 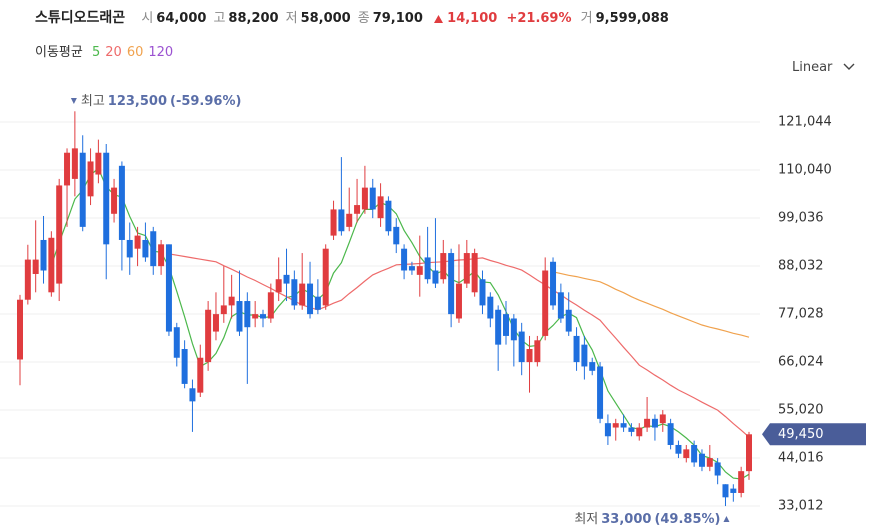 I want to click on min-marker: 최저 33,000 (49.85%), so click(x=647, y=519).